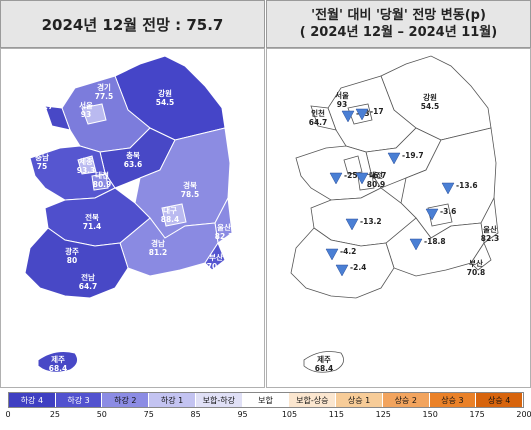  Describe the element at coordinates (92, 217) in the screenshot. I see `left-region-name: 전북` at that location.